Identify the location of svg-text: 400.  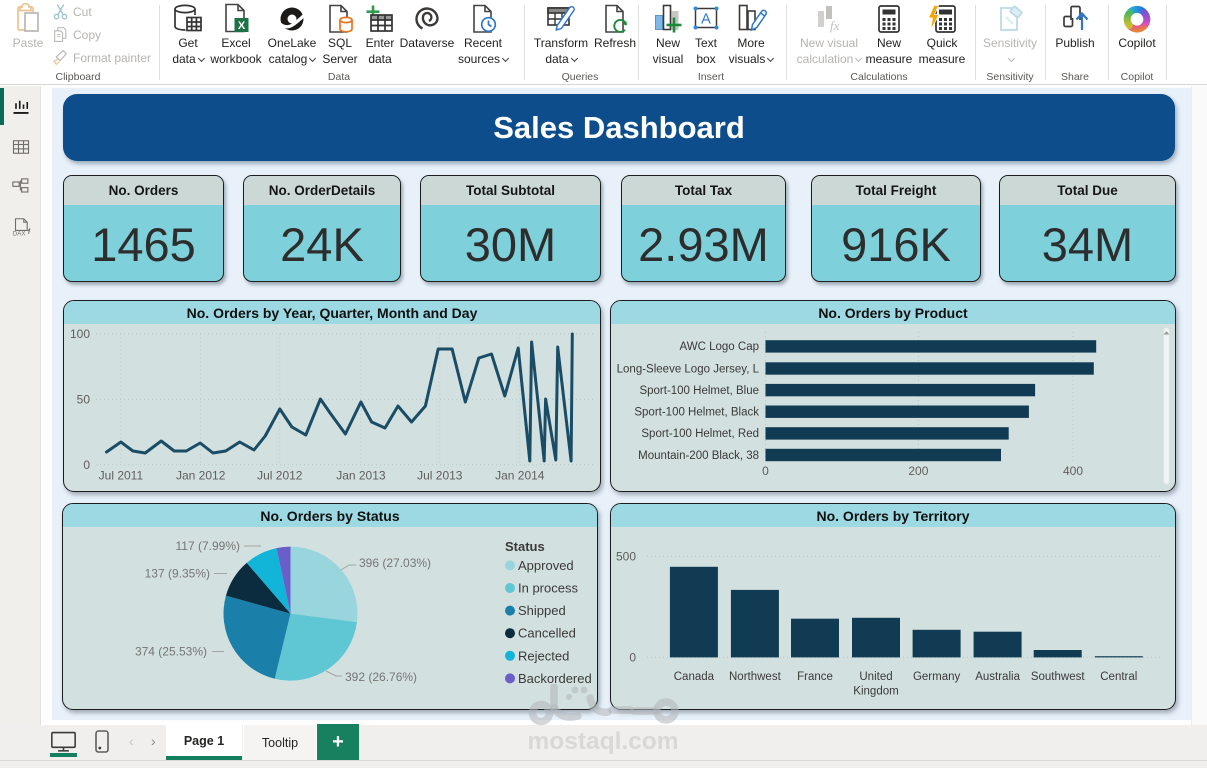
(1073, 471).